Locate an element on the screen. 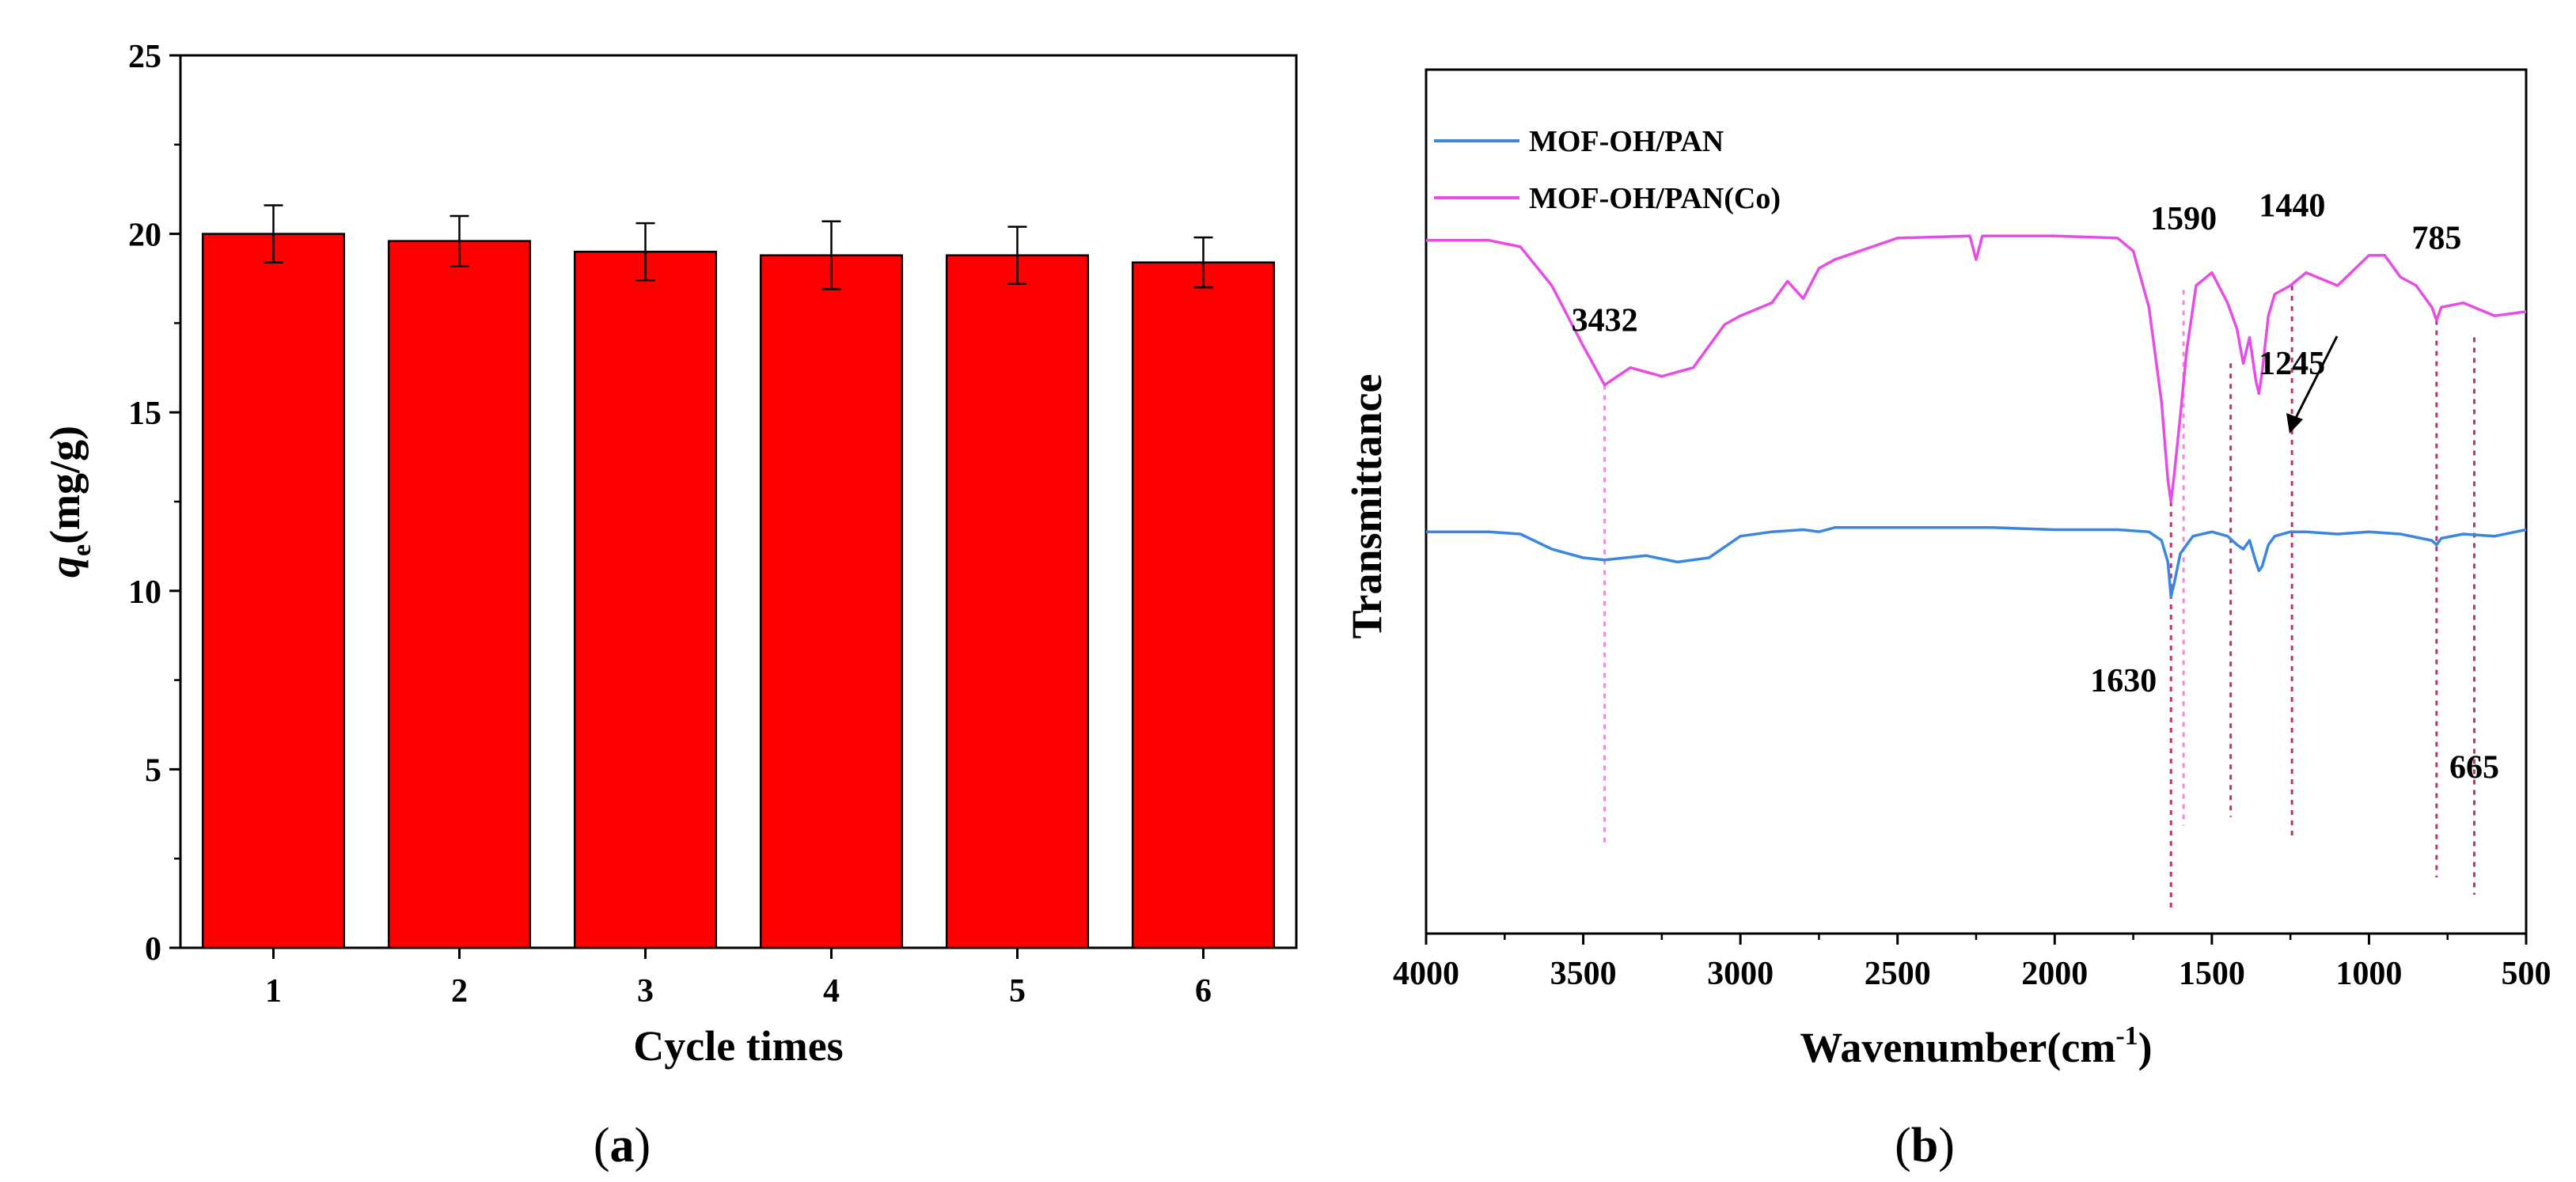  x-axis-title: Cycle times is located at coordinates (738, 1046).